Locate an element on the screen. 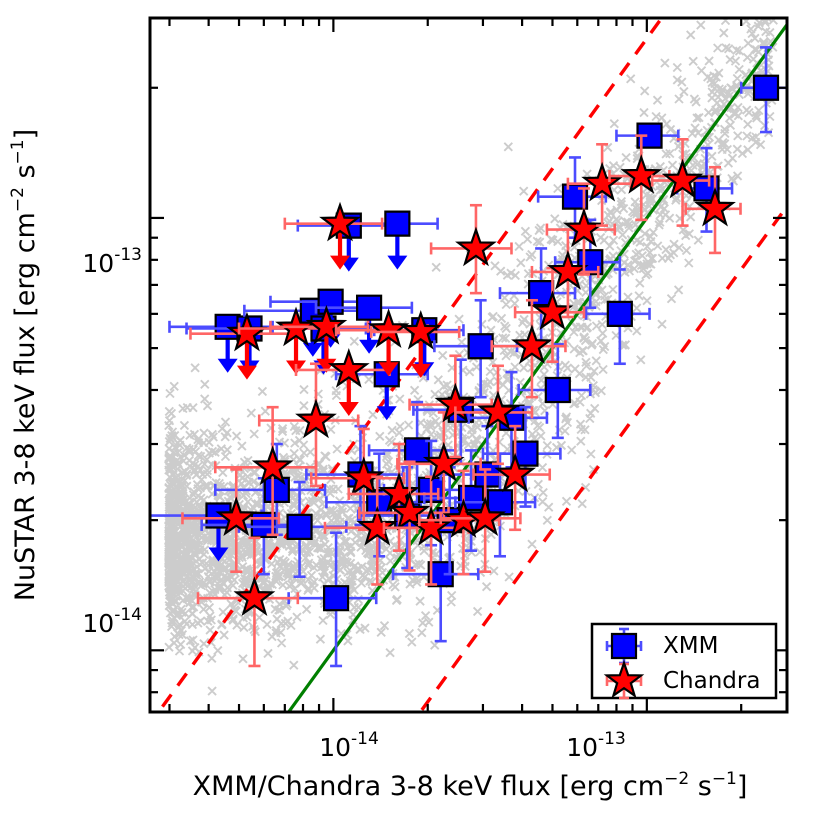 This screenshot has width=830, height=830. legend-box: XMM Chandra is located at coordinates (684, 661).